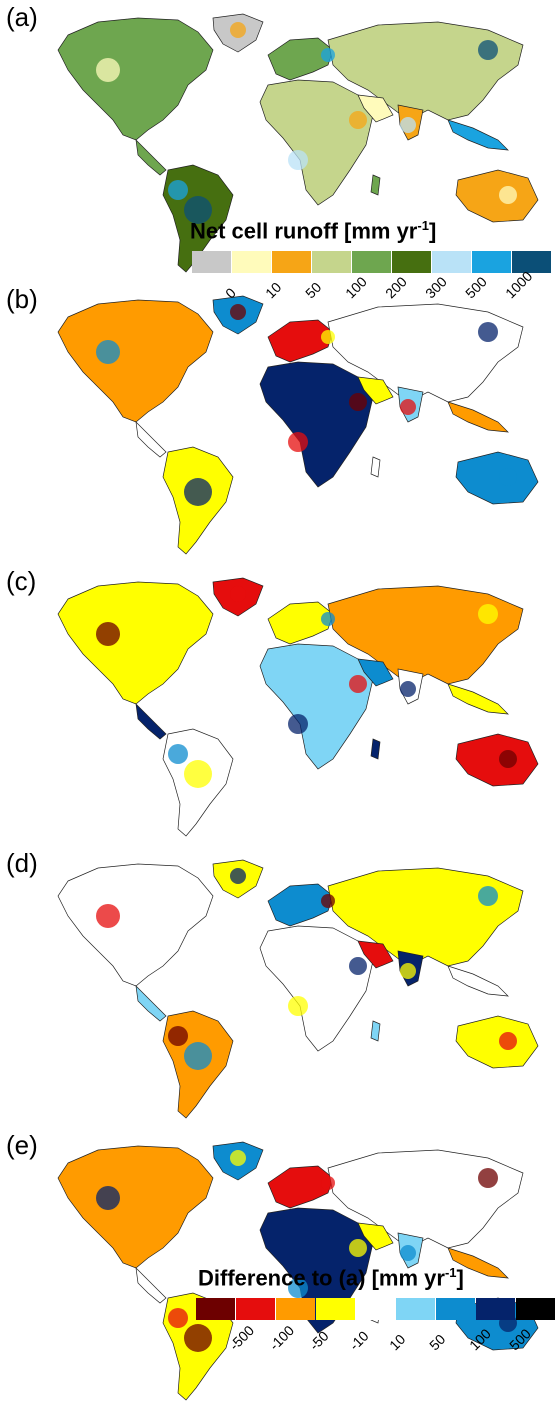  What do you see at coordinates (460, 1278) in the screenshot?
I see `difference-legend-title-end: ]` at bounding box center [460, 1278].